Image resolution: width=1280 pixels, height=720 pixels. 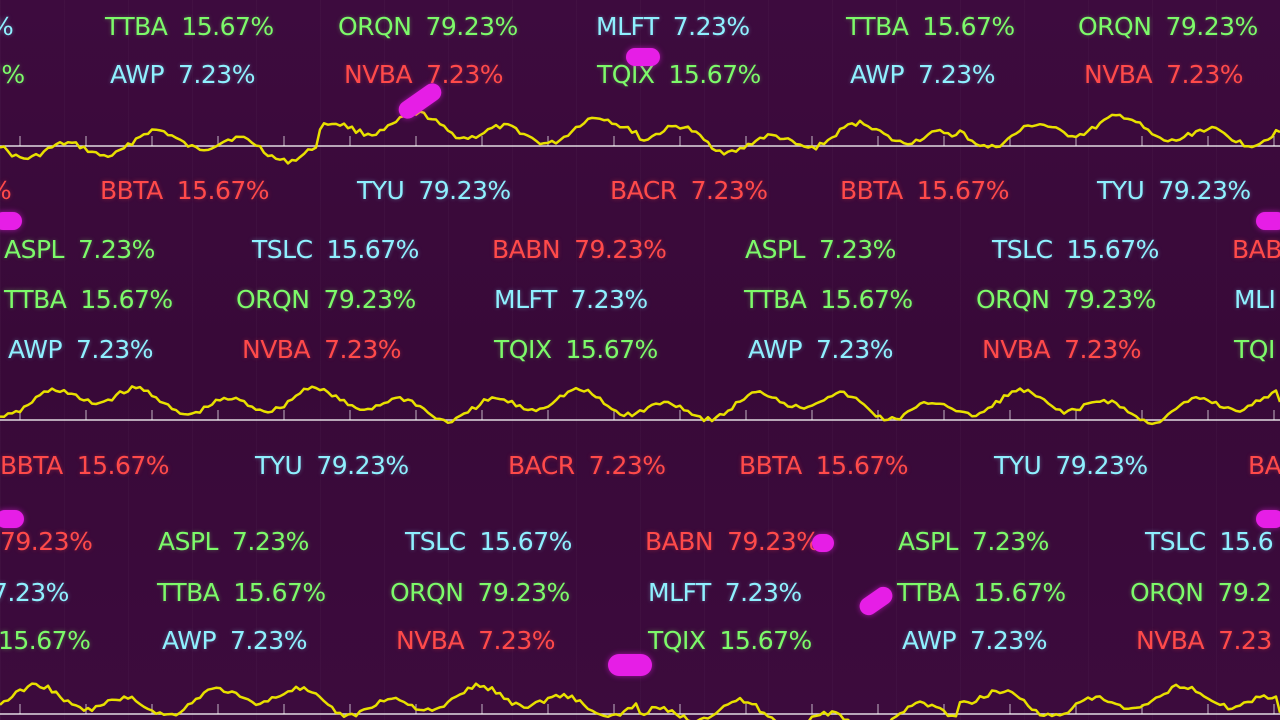 I want to click on ticker-item: TQI, so click(x=1254, y=349).